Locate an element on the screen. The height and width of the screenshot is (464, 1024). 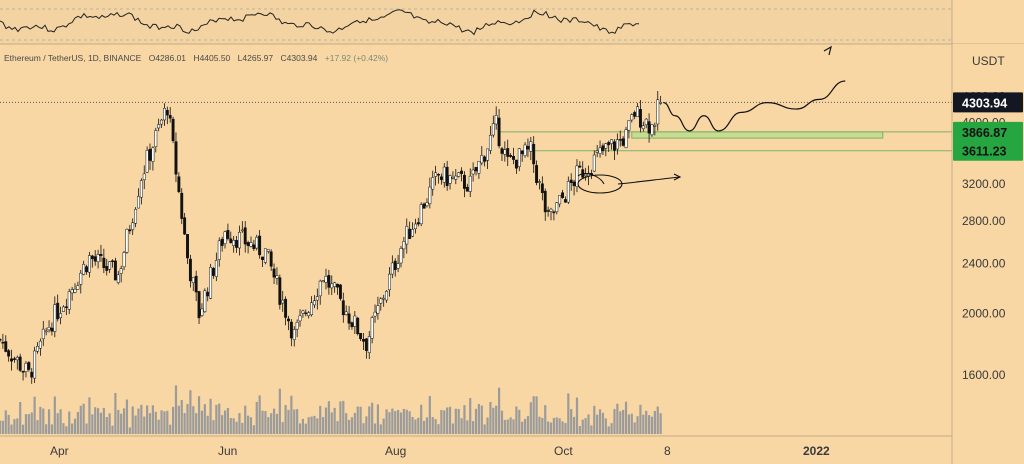
breakout-arrow is located at coordinates (649, 180).